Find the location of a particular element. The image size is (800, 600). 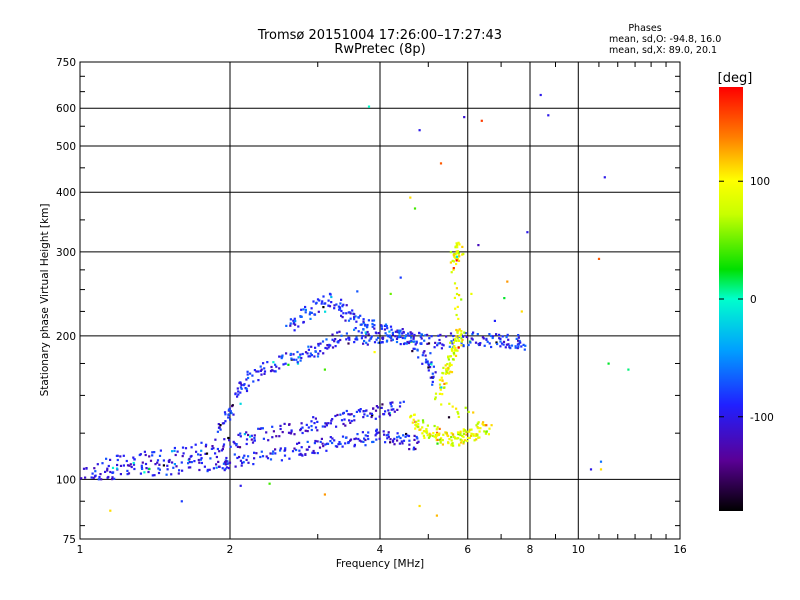

colorbar-tick-label: 0 is located at coordinates (753, 300).